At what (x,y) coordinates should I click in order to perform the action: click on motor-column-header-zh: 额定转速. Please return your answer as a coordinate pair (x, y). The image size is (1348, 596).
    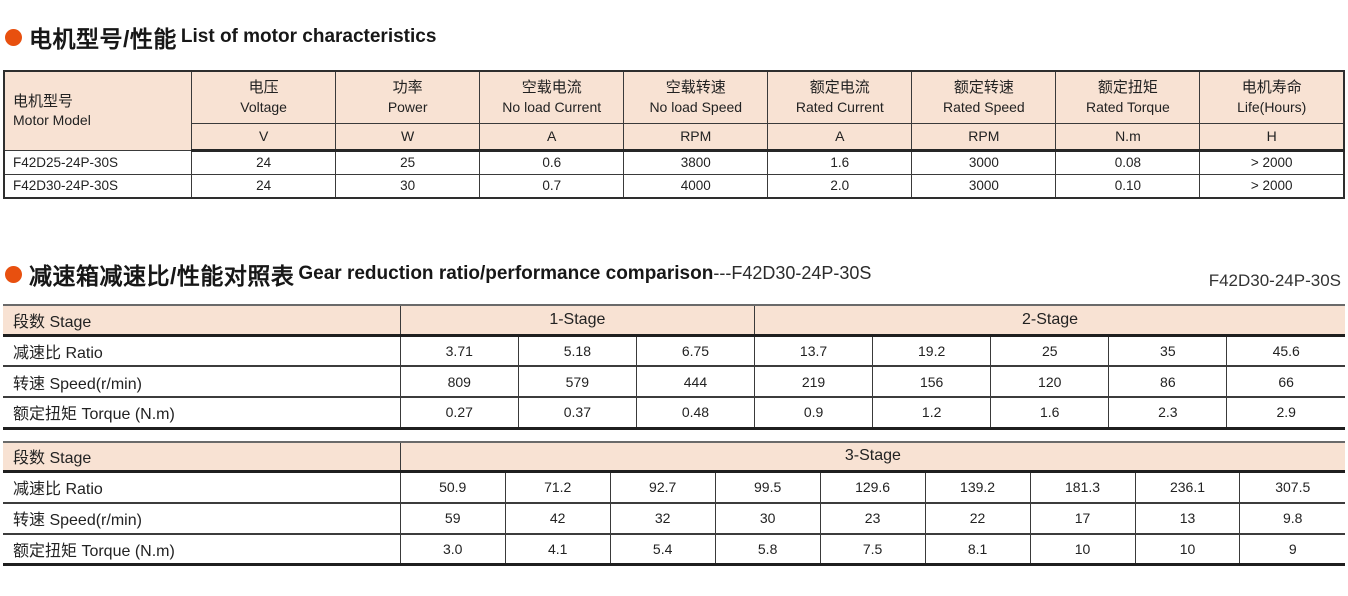
    Looking at the image, I should click on (983, 88).